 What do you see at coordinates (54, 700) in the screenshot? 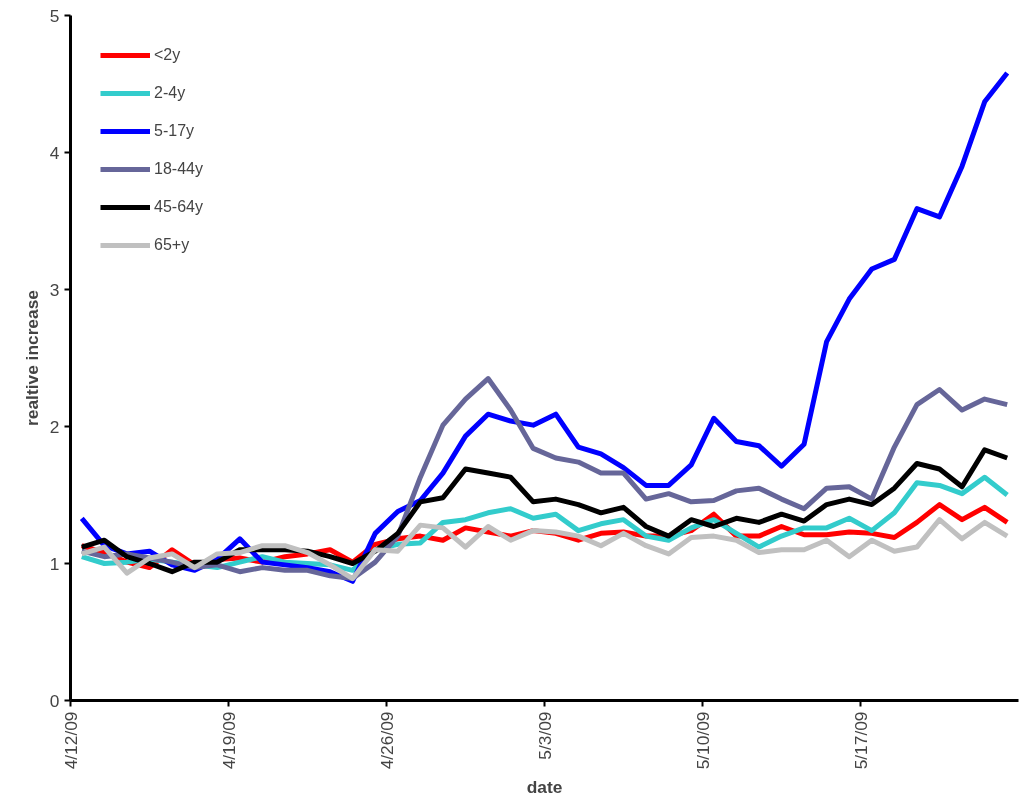
I see `y-tick-label: 0` at bounding box center [54, 700].